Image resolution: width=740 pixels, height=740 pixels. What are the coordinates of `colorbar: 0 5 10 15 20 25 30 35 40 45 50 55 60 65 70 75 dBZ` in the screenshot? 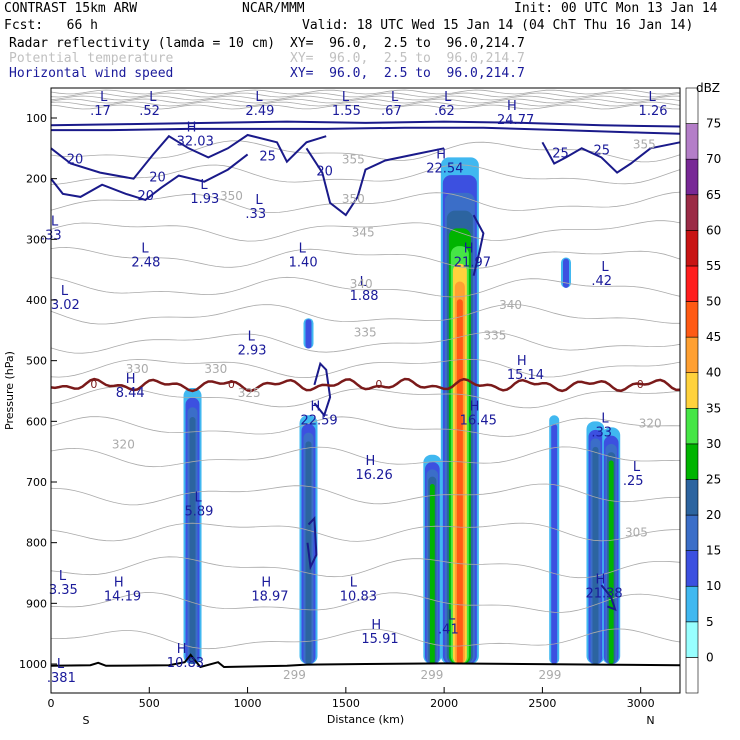 It's located at (703, 387).